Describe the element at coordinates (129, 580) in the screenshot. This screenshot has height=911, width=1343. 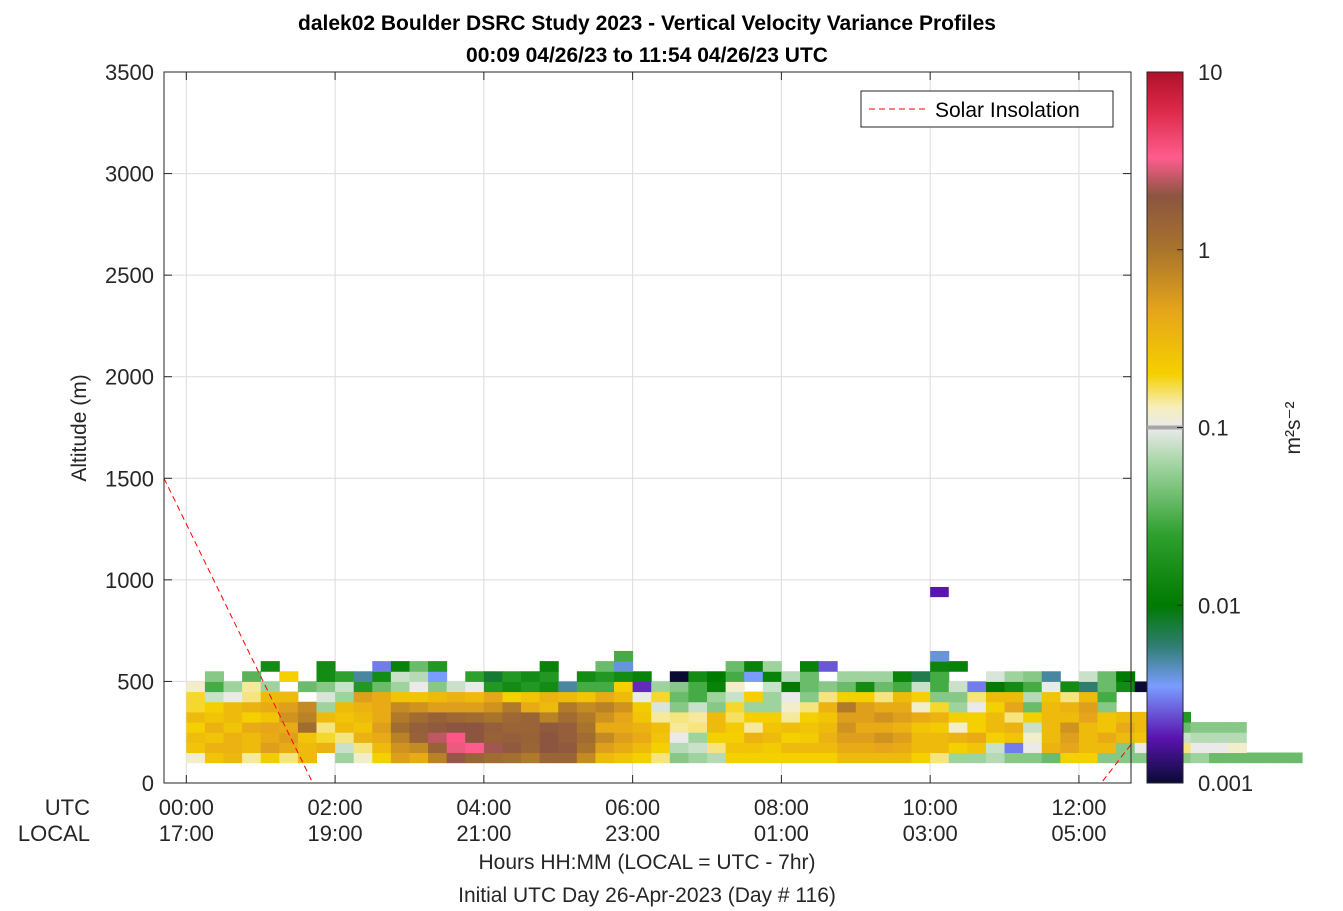
I see `y-tick-label: 1000` at that location.